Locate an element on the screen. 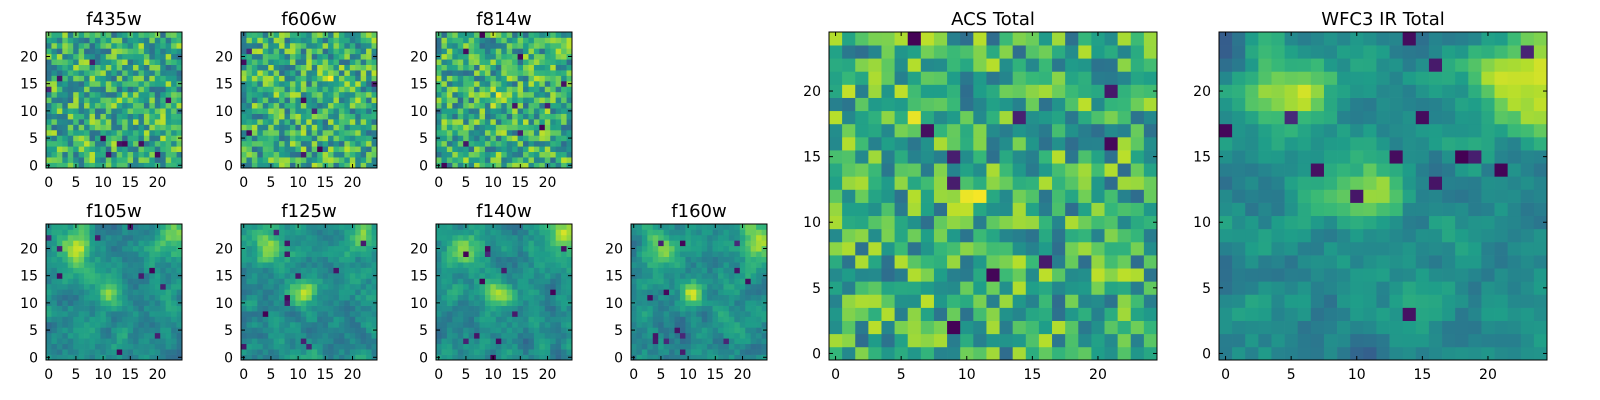 The image size is (1600, 400). y-tick-label: 10 is located at coordinates (224, 304).